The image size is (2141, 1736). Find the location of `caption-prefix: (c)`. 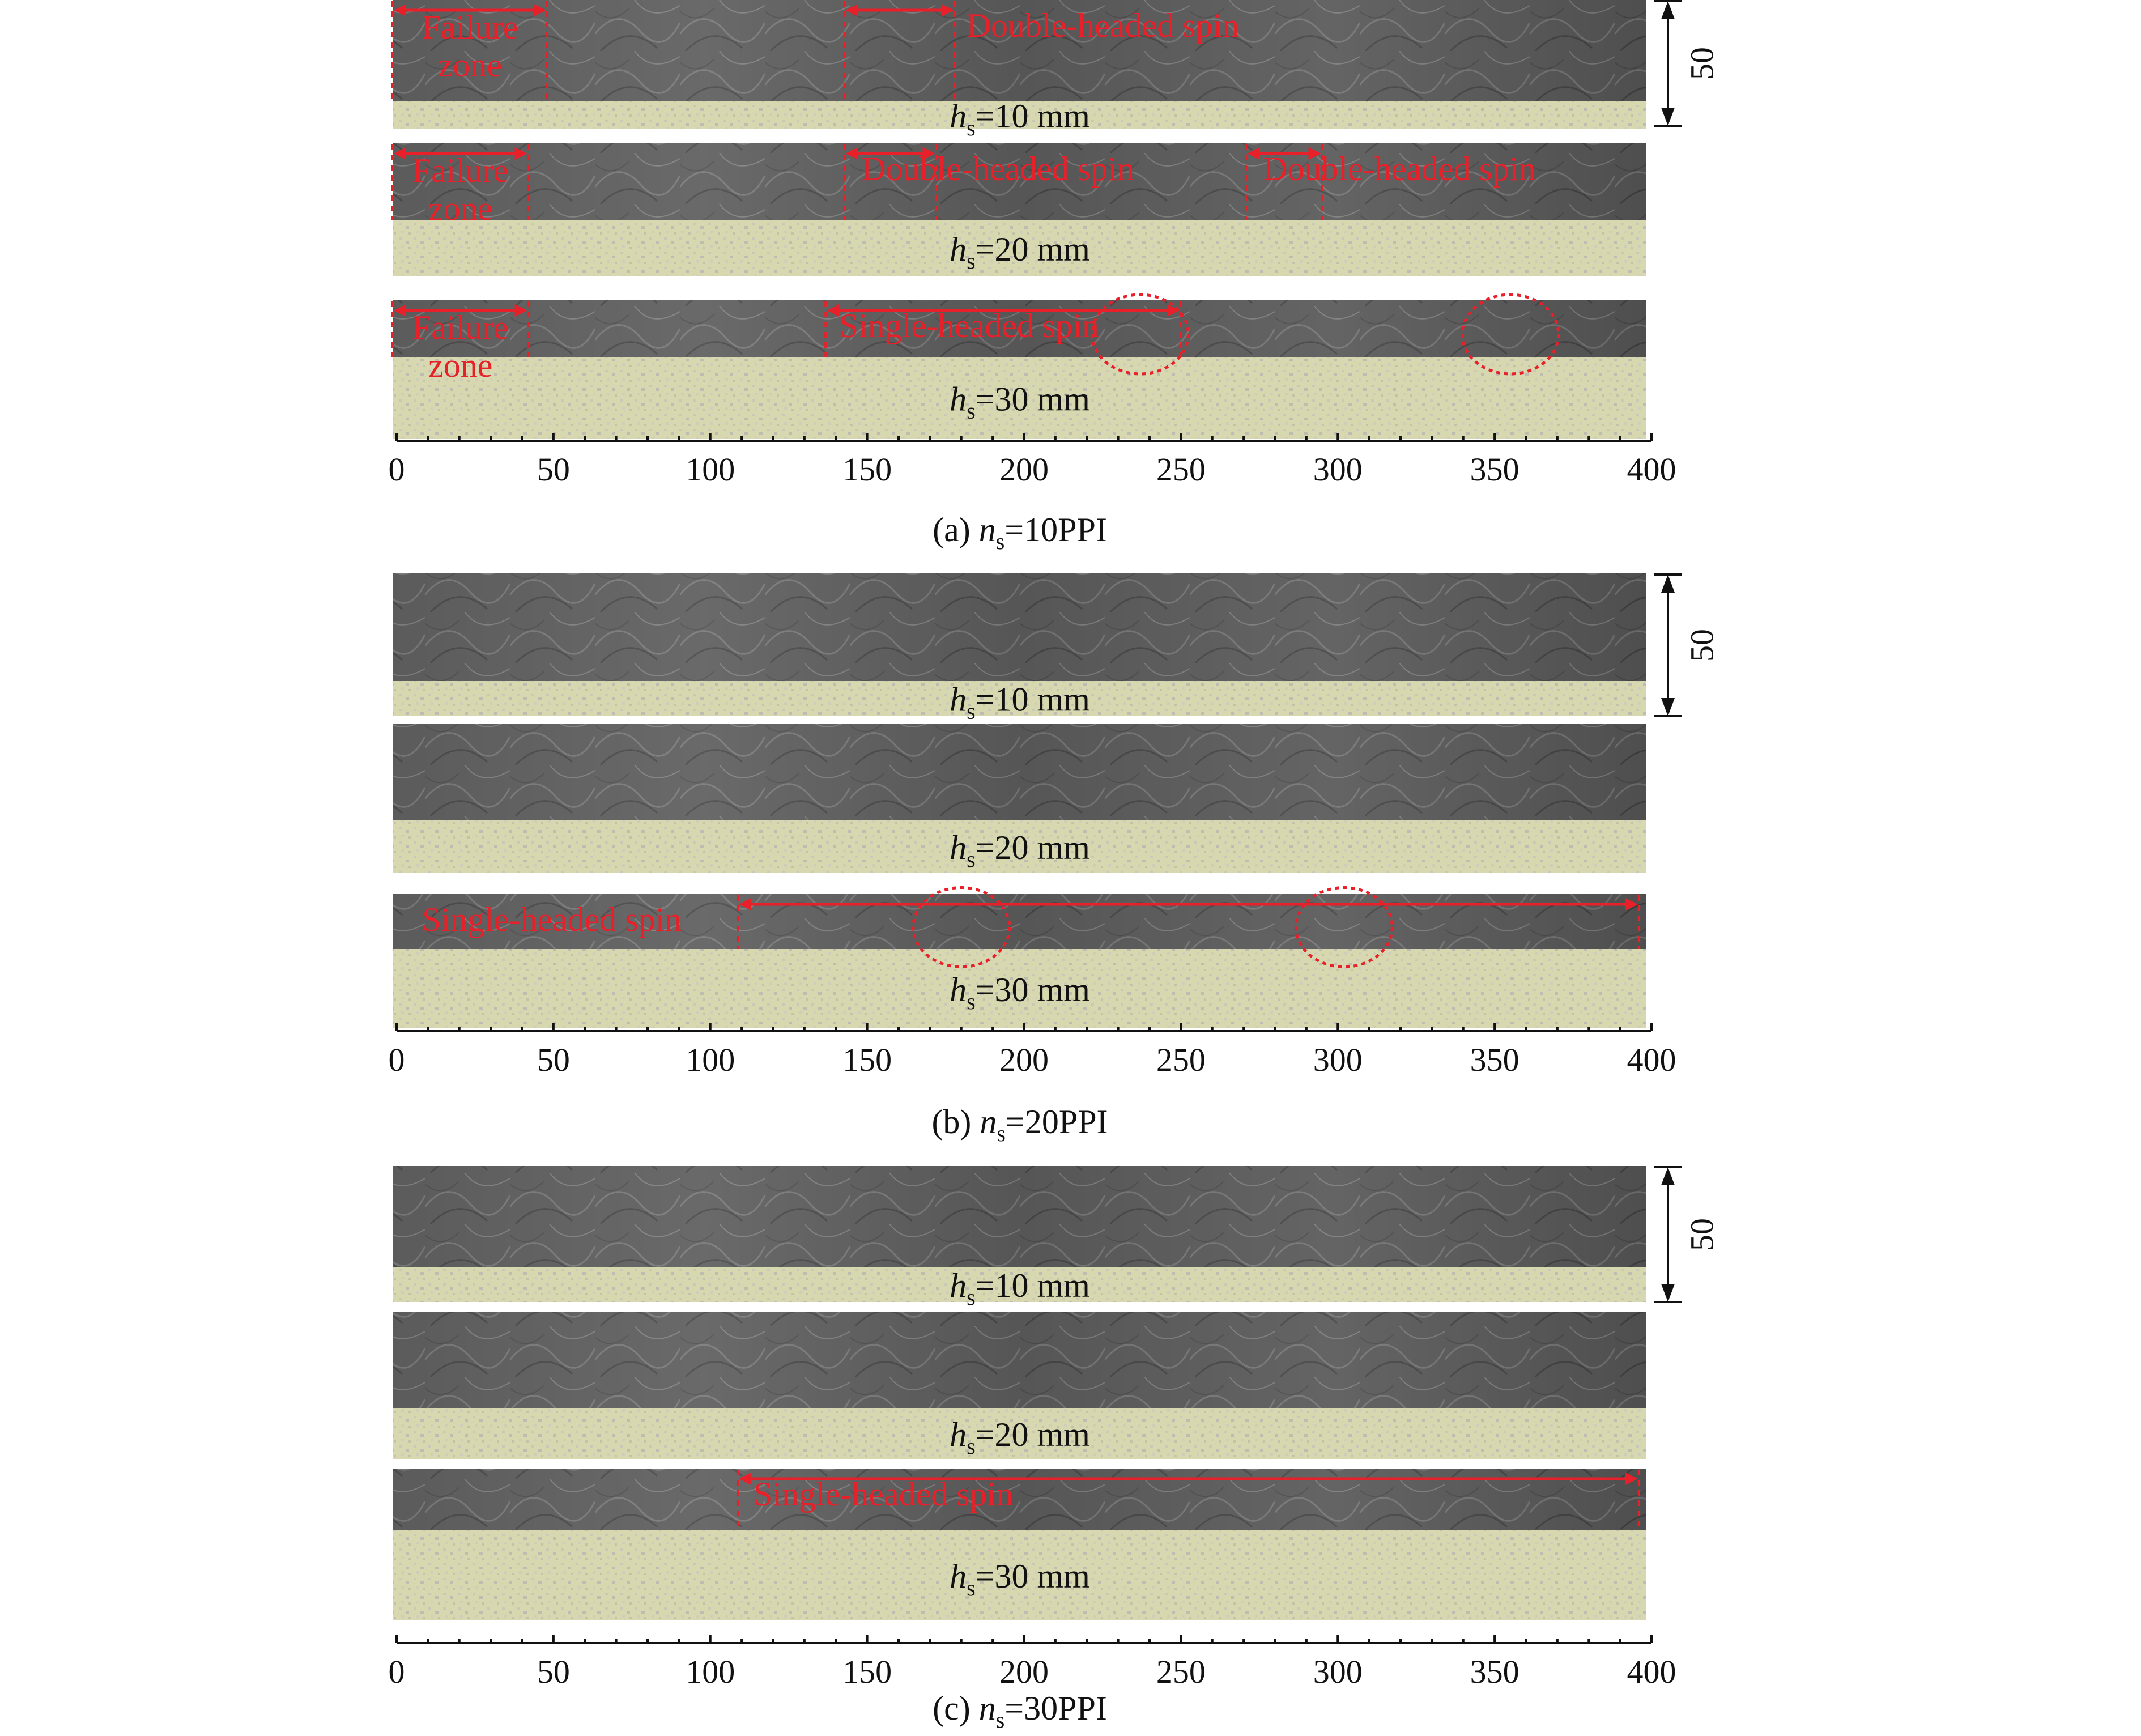

caption-prefix: (c) is located at coordinates (956, 1709).